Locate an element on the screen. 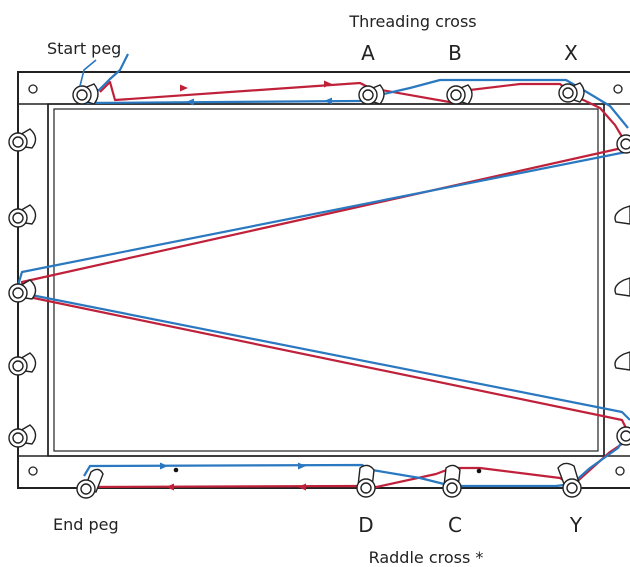 The width and height of the screenshot is (630, 567). peg-icon-y is located at coordinates (569, 480).